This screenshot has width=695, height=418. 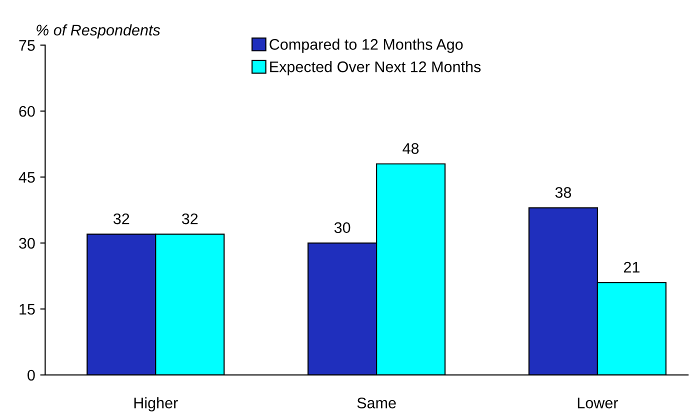 I want to click on y-tick-label: 0, so click(x=31, y=375).